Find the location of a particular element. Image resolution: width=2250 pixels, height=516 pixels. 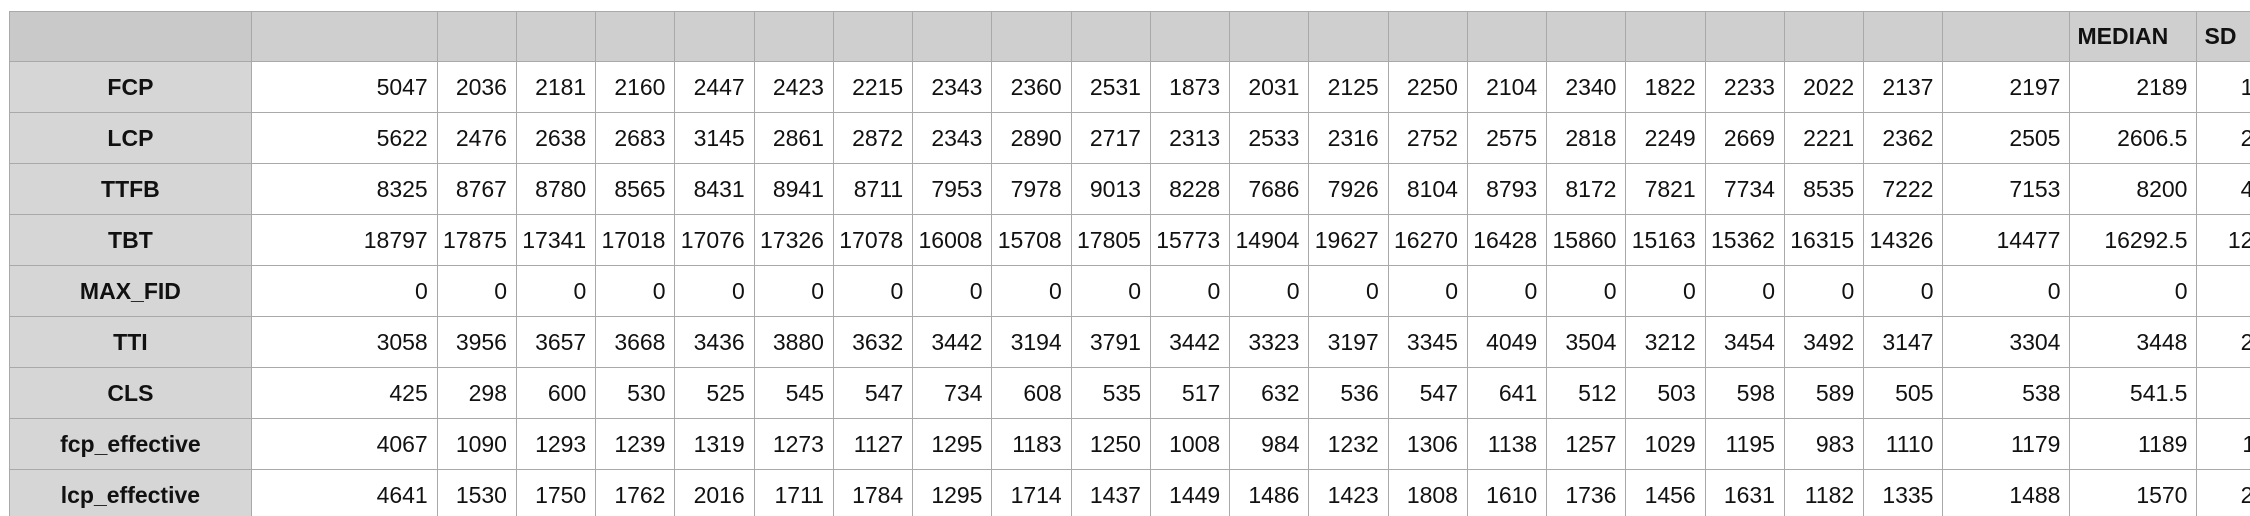

table-cell: 1423 is located at coordinates (1348, 492).